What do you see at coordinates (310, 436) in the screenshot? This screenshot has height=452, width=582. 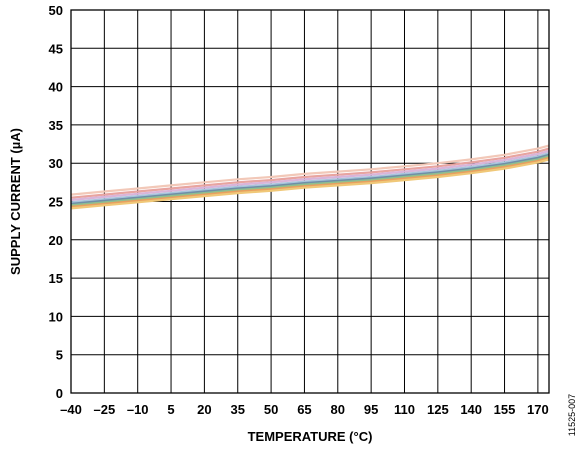 I see `x-axis-title: TEMPERATURE (°C)` at bounding box center [310, 436].